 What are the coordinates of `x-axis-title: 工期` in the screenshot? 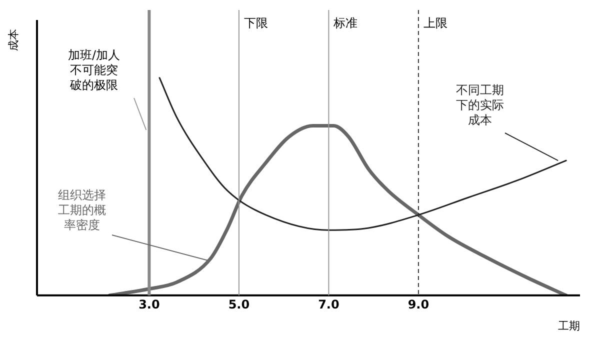 It's located at (569, 325).